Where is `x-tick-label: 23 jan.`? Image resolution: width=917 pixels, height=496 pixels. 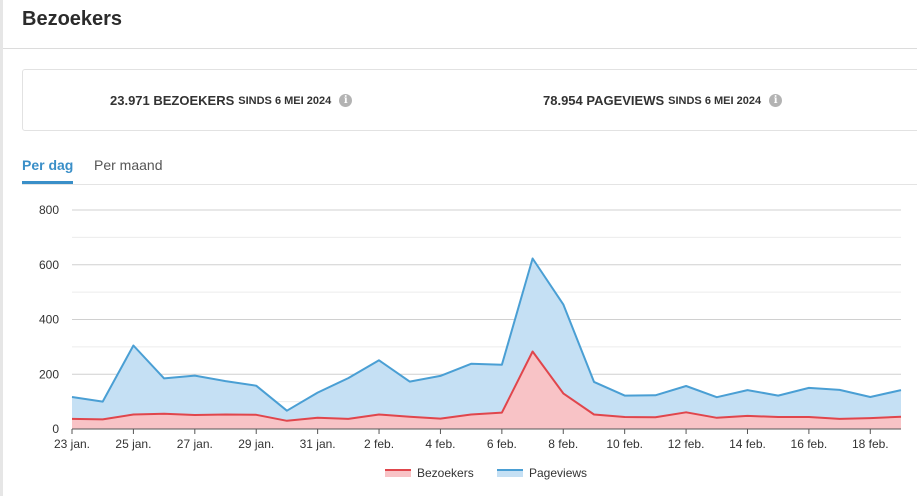 x-tick-label: 23 jan. is located at coordinates (72, 444).